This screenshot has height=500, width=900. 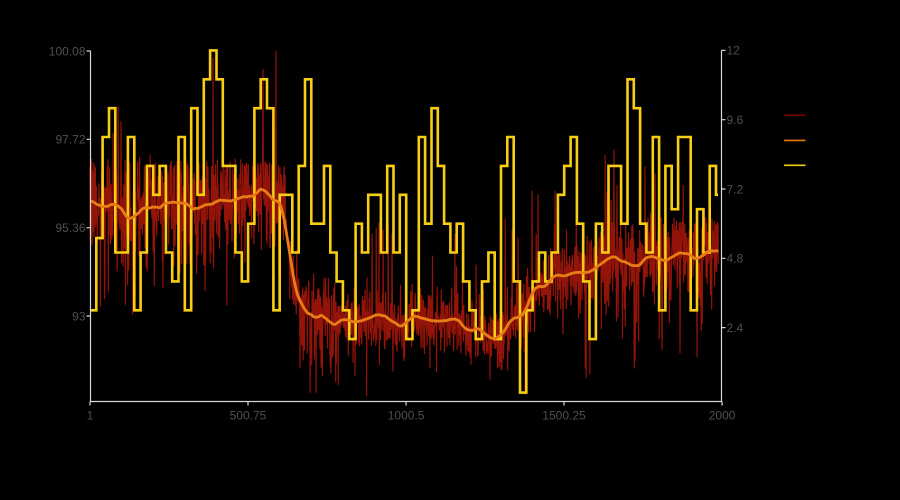 What do you see at coordinates (70, 140) in the screenshot?
I see `svg-text: 97.72` at bounding box center [70, 140].